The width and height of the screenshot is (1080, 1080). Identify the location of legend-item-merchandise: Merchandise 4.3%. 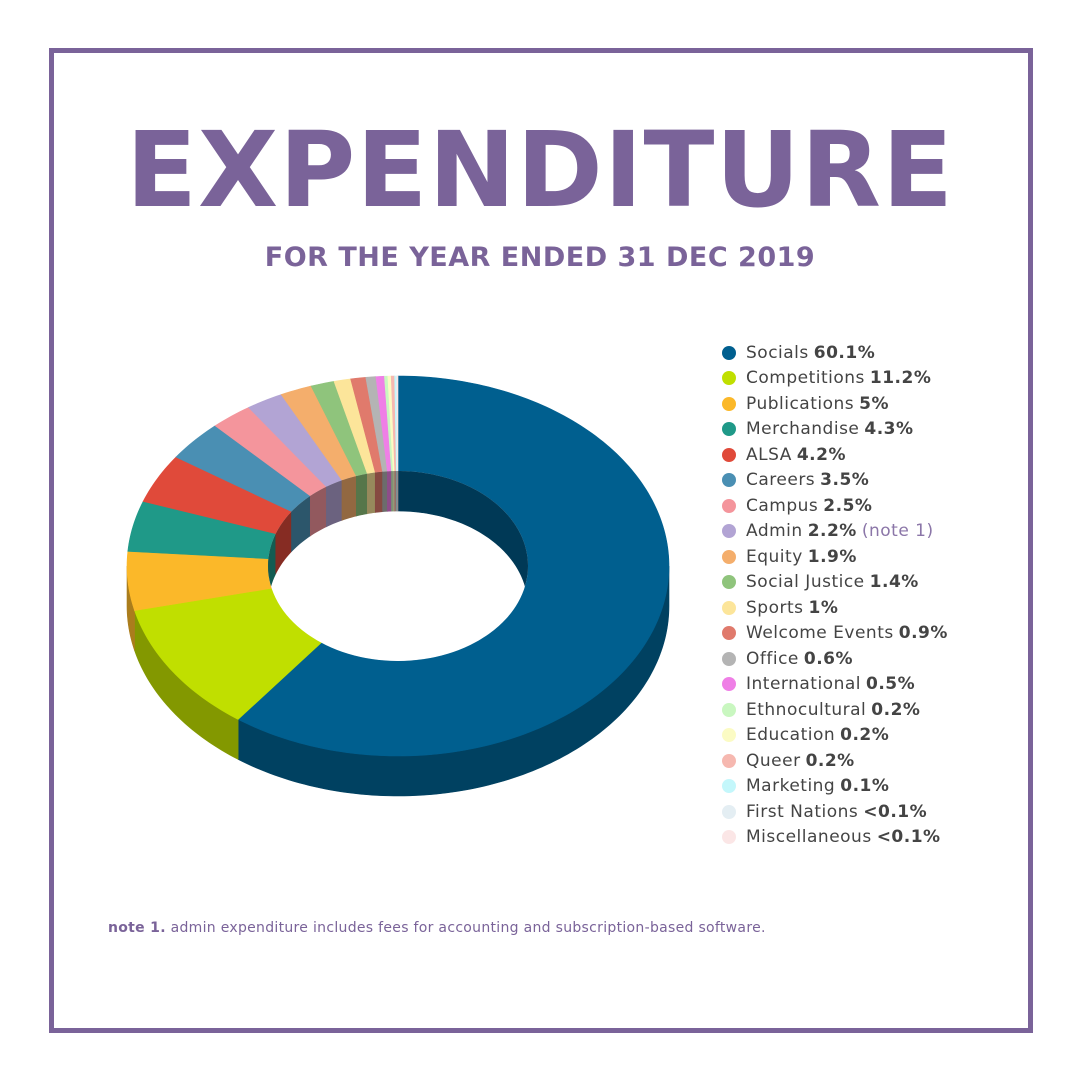
(835, 430).